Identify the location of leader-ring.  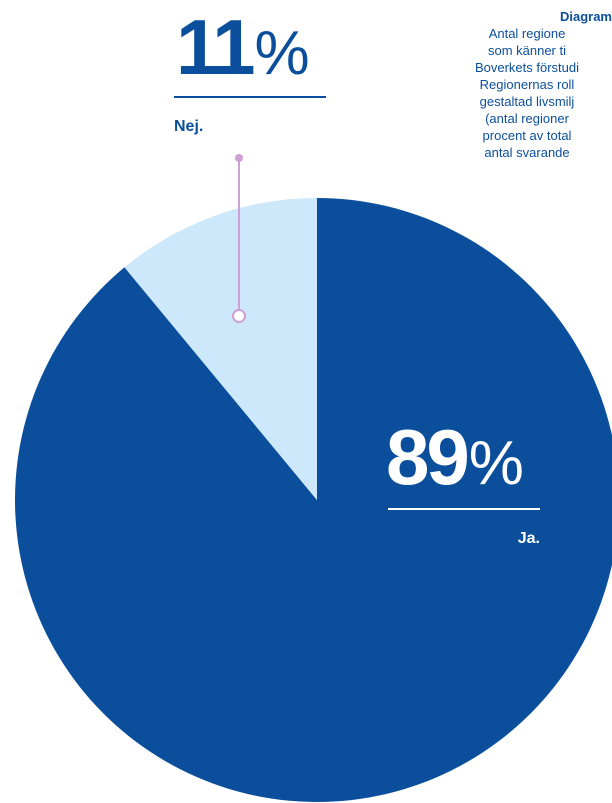
(239, 316).